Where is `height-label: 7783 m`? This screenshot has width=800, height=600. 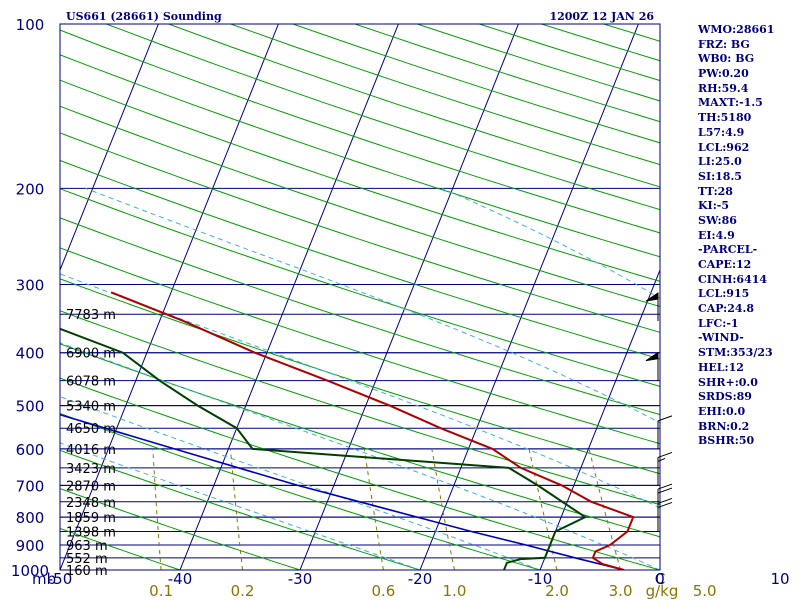
height-label: 7783 m is located at coordinates (91, 315).